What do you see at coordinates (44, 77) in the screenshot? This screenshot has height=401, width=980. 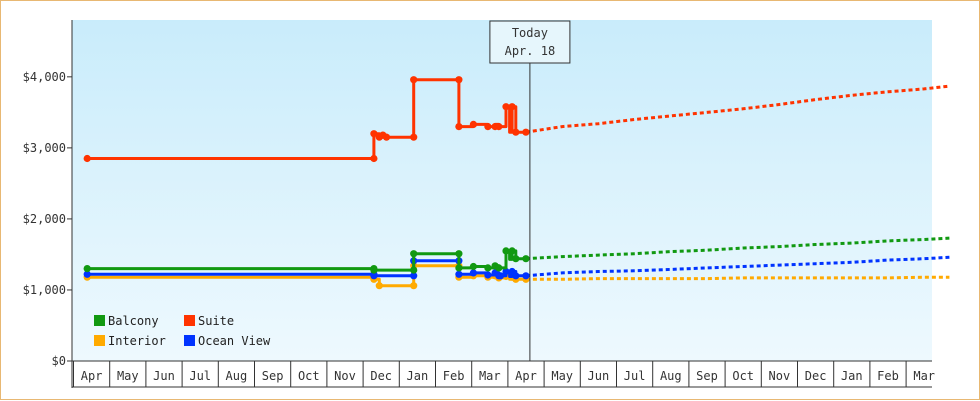 I see `y-tick-label: $4,000` at bounding box center [44, 77].